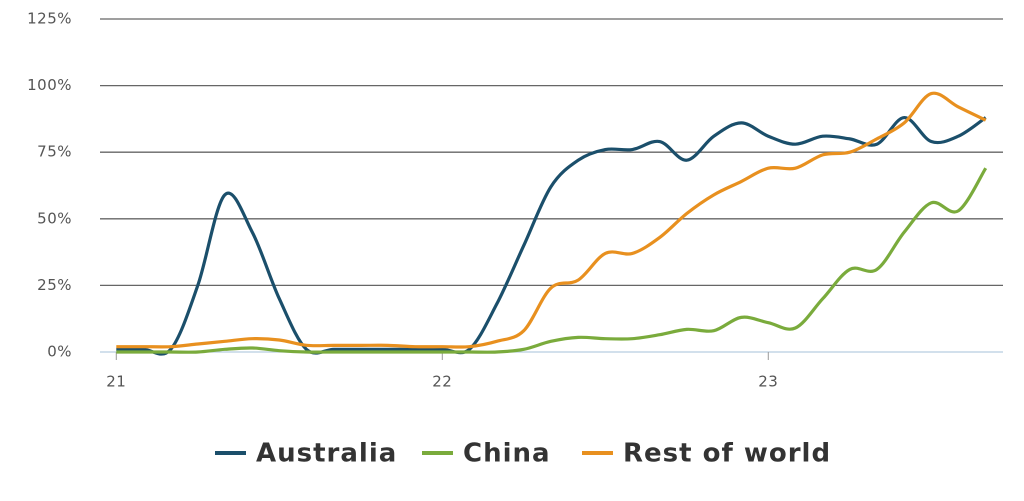  What do you see at coordinates (507, 454) in the screenshot?
I see `legend-label: China` at bounding box center [507, 454].